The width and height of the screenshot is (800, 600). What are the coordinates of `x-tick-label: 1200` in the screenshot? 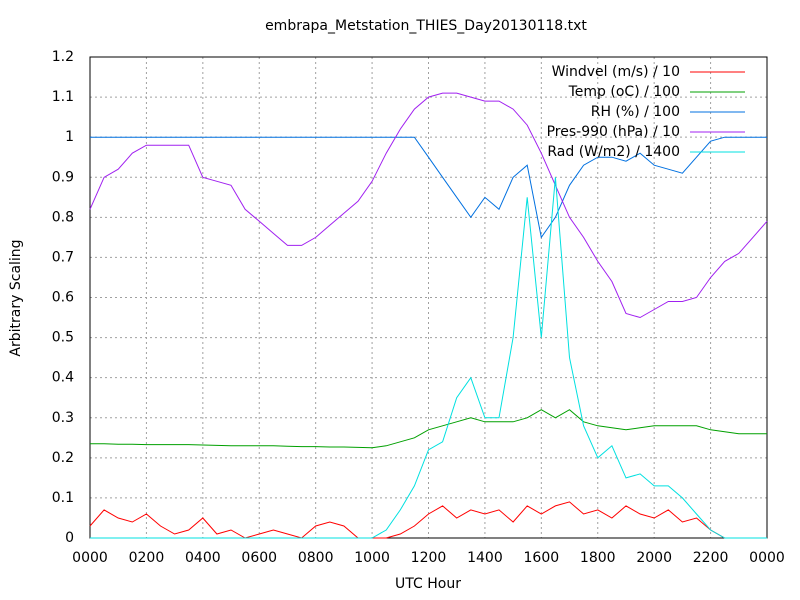 It's located at (429, 558).